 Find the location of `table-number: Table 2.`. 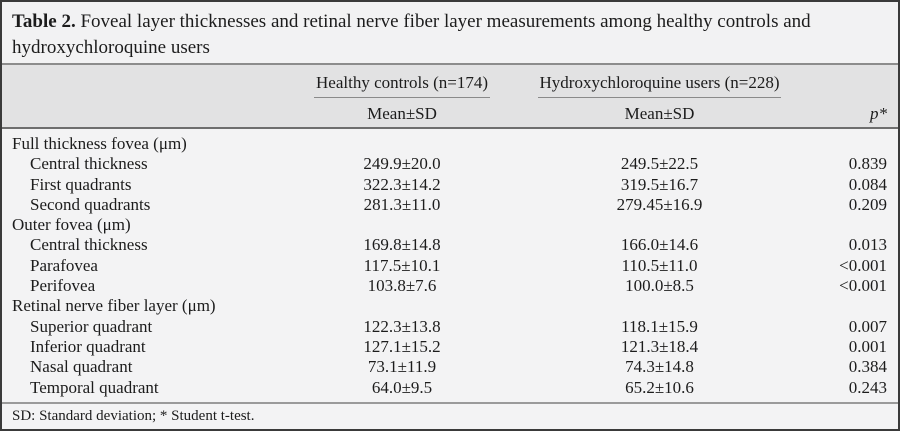

table-number: Table 2. is located at coordinates (44, 21).